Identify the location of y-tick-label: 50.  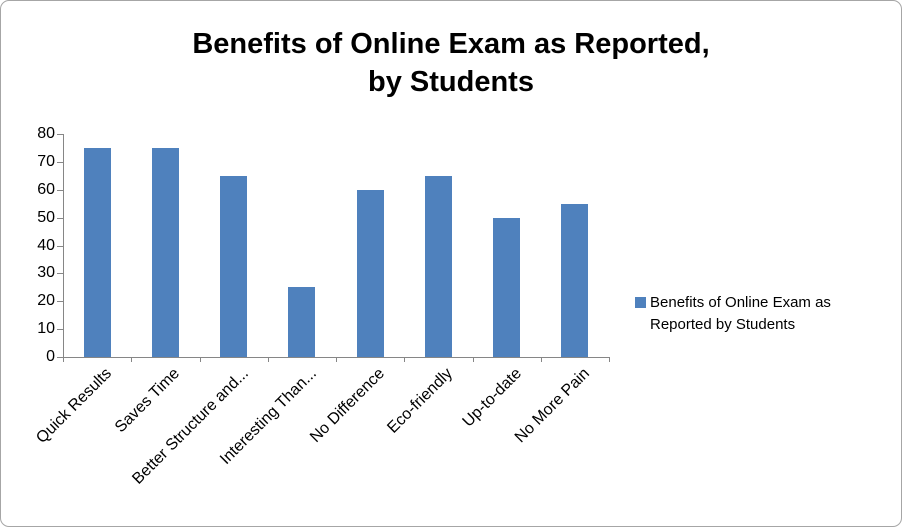
(46, 217).